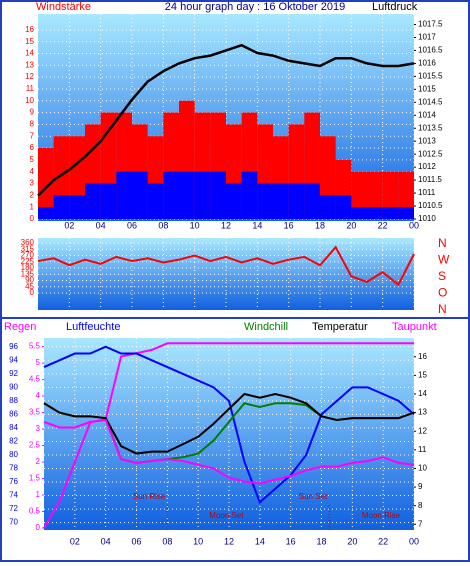 Image resolution: width=470 pixels, height=567 pixels. What do you see at coordinates (35, 478) in the screenshot?
I see `y3-tick-label: 1.5` at bounding box center [35, 478].